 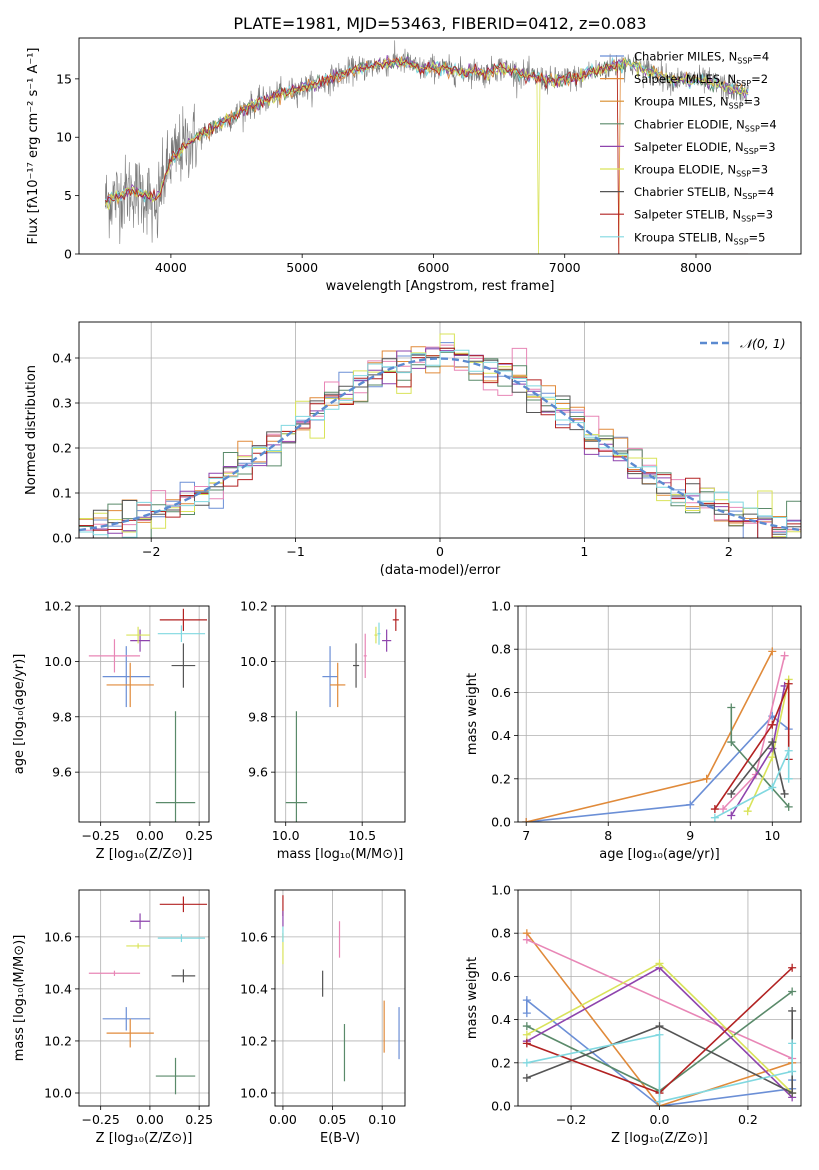 What do you see at coordinates (501, 890) in the screenshot?
I see `y-tick-label: 1.0` at bounding box center [501, 890].